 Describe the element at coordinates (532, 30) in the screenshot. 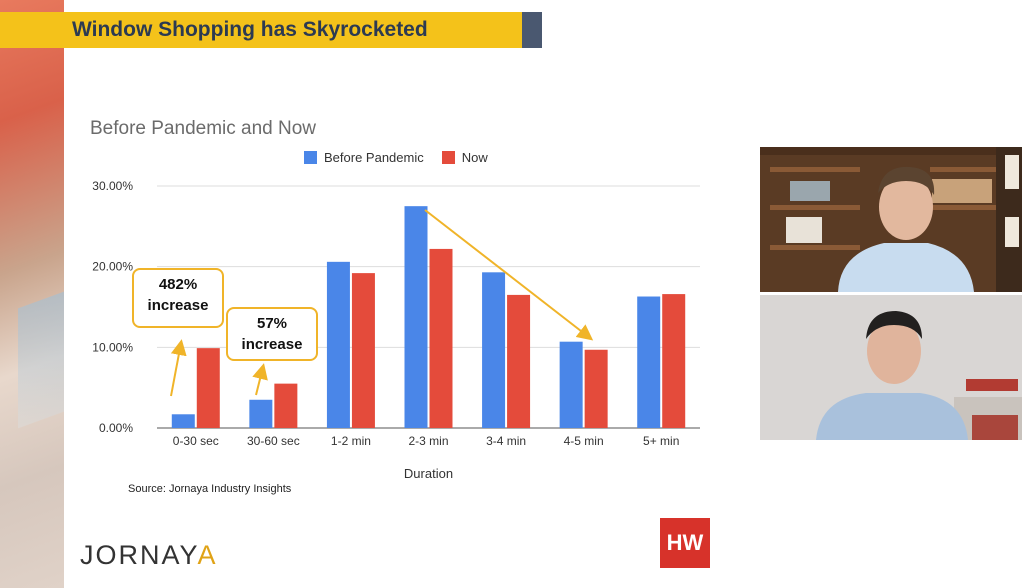

I see `title-bar-accent` at that location.